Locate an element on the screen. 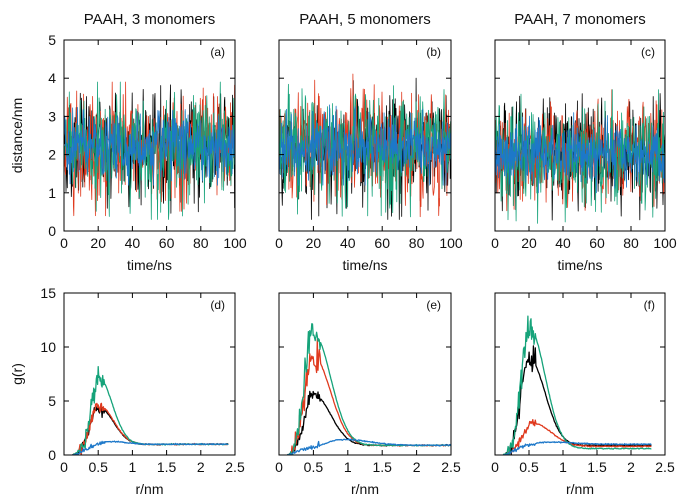  y-axis-label: g(r) is located at coordinates (17, 374).